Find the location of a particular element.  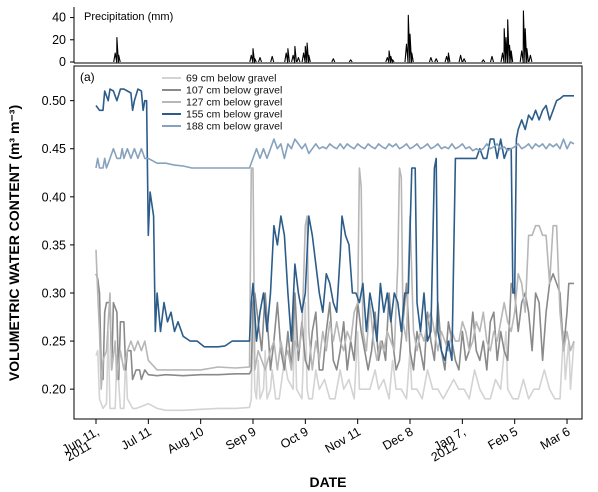

x-tick-label: Feb 5 is located at coordinates (503, 438).